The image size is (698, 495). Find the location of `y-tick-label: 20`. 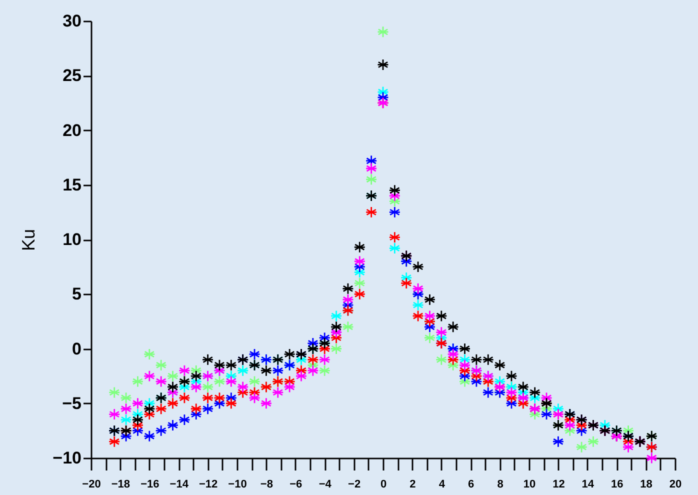

y-tick-label: 20 is located at coordinates (72, 130).